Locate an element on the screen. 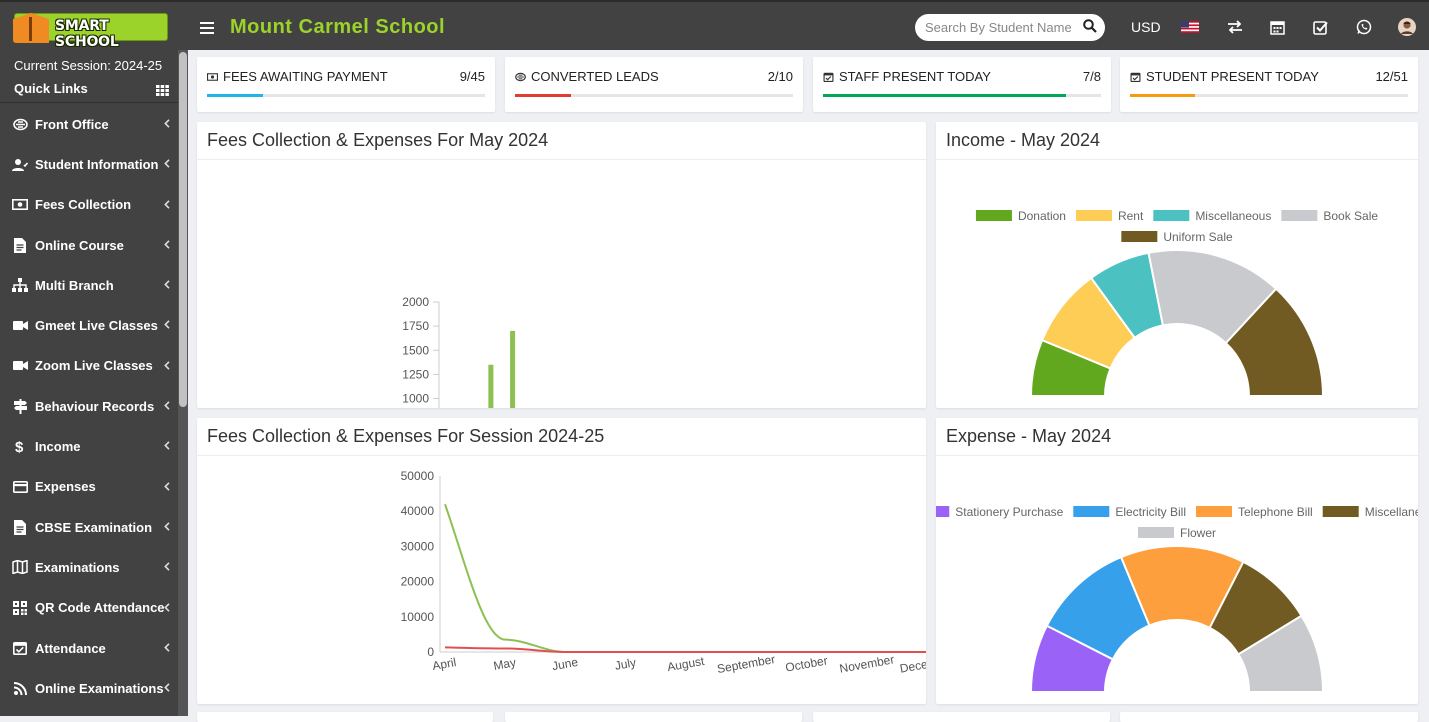  sidebar-item-income: $ Income is located at coordinates (89, 446).